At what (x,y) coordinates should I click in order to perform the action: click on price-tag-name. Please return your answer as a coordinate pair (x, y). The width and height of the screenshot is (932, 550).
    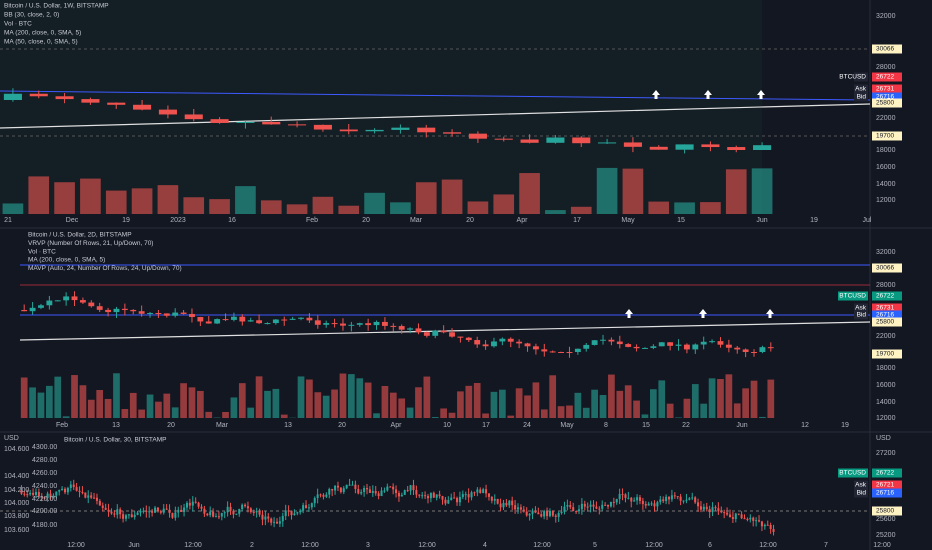
    Looking at the image, I should click on (853, 473).